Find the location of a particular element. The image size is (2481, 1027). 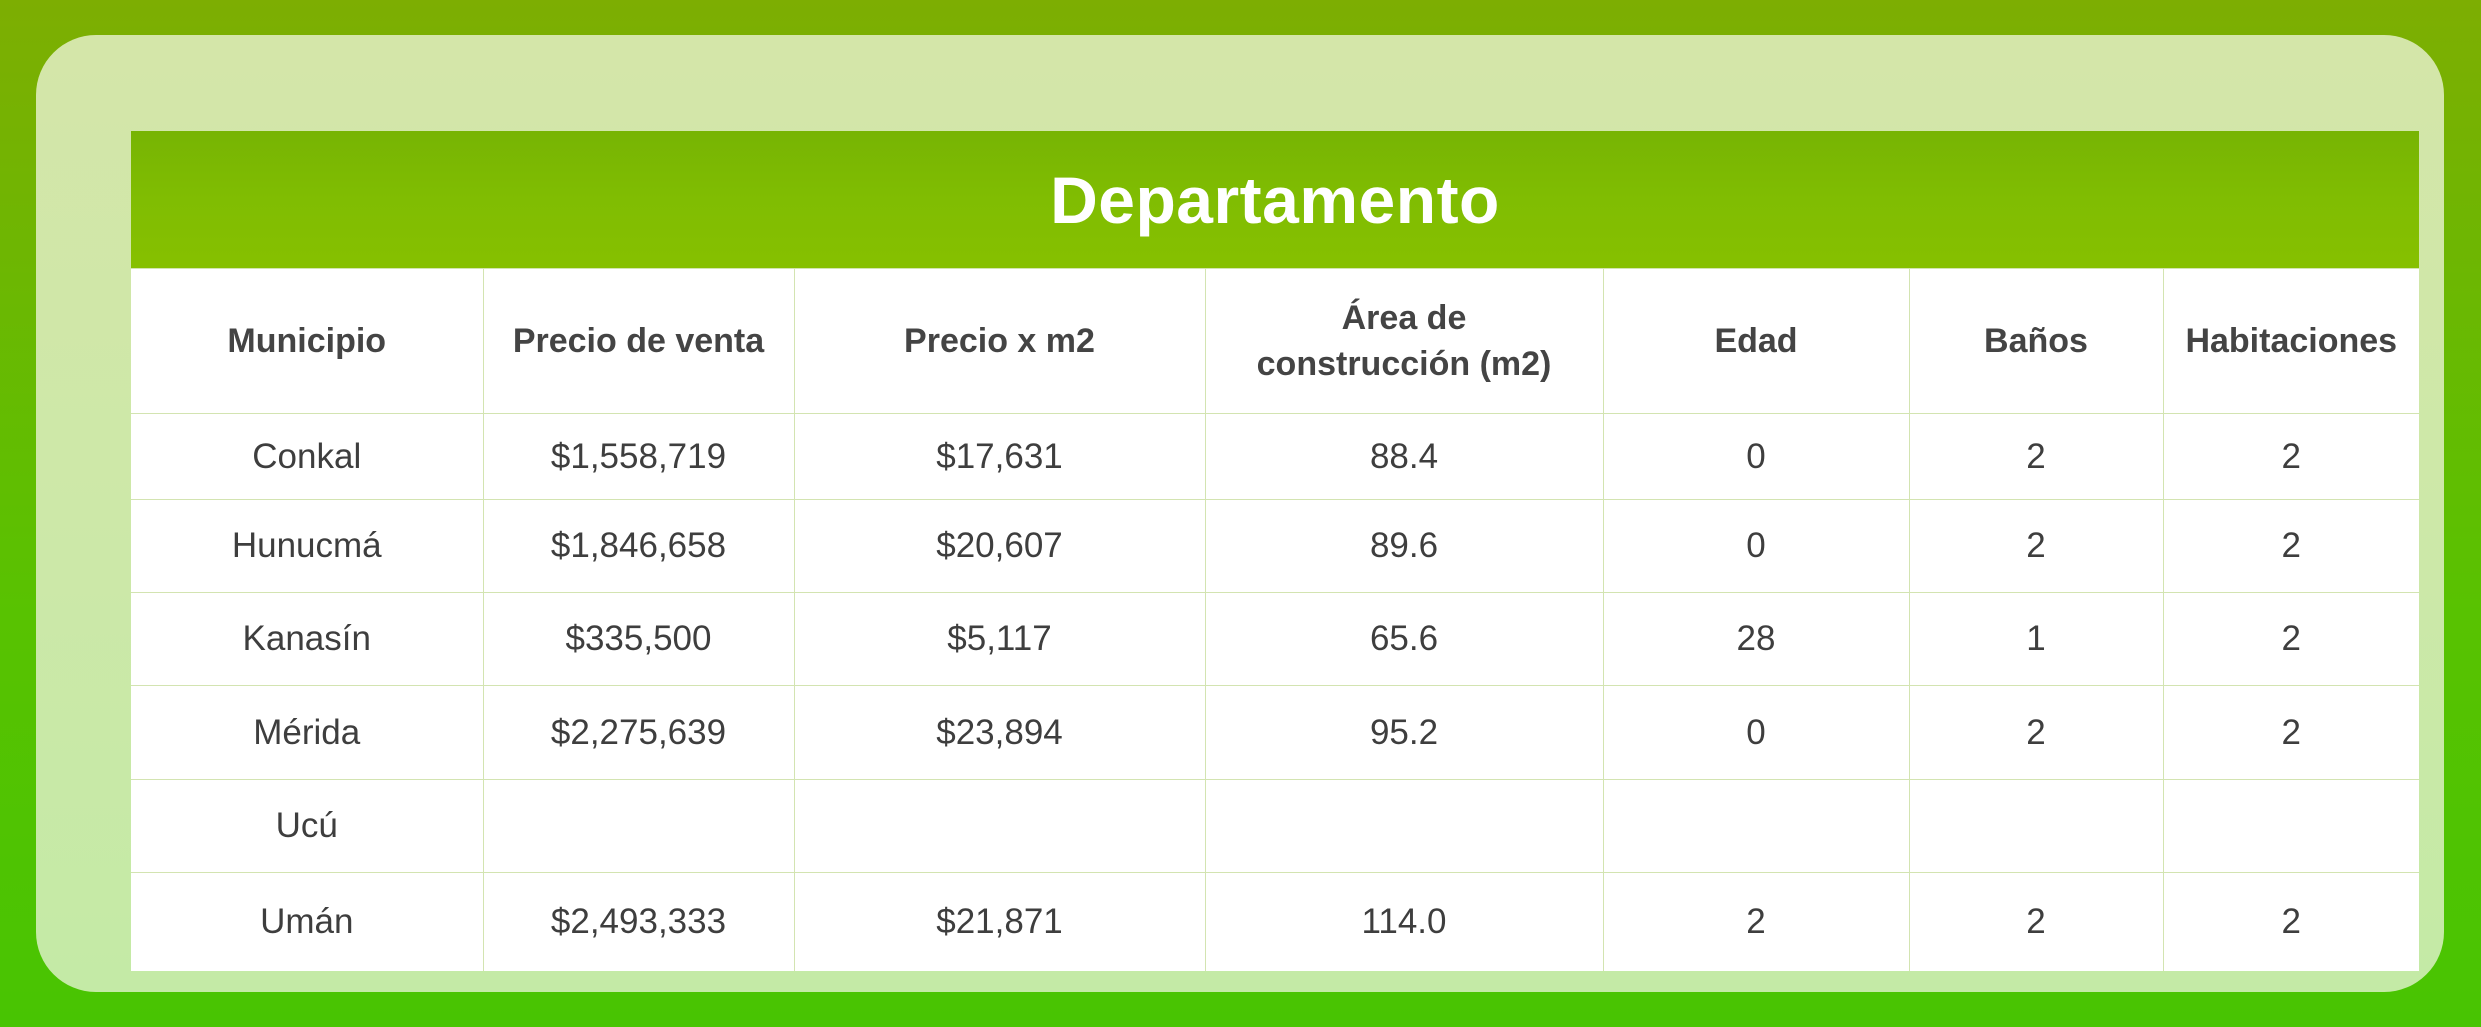

cell-precio-m2 is located at coordinates (999, 826).